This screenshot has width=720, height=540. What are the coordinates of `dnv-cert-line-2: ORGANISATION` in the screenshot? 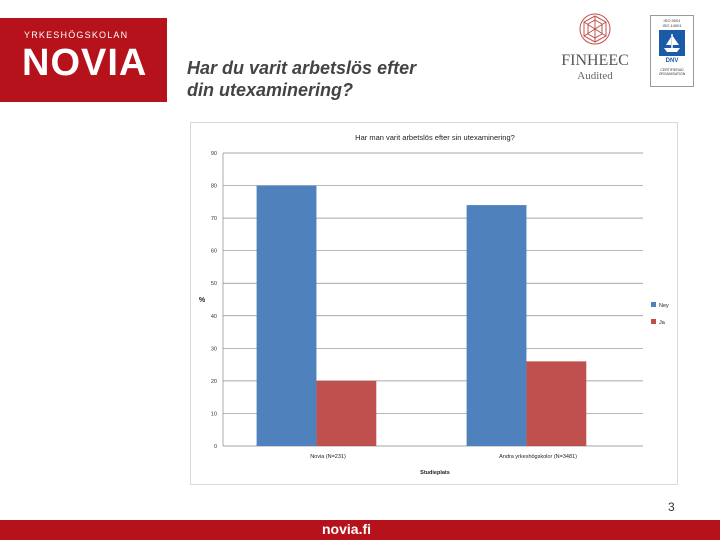 It's located at (672, 74).